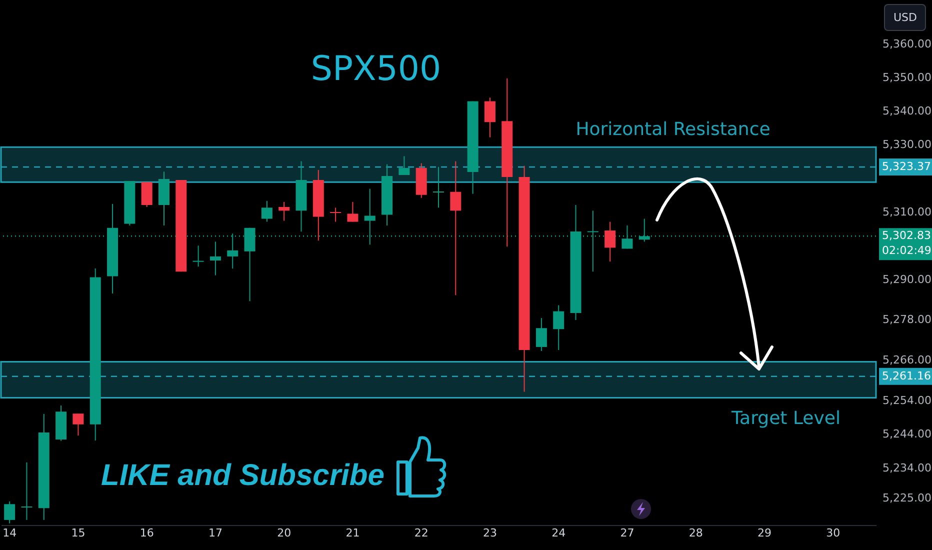  Describe the element at coordinates (353, 533) in the screenshot. I see `x-tick-label: 21` at that location.